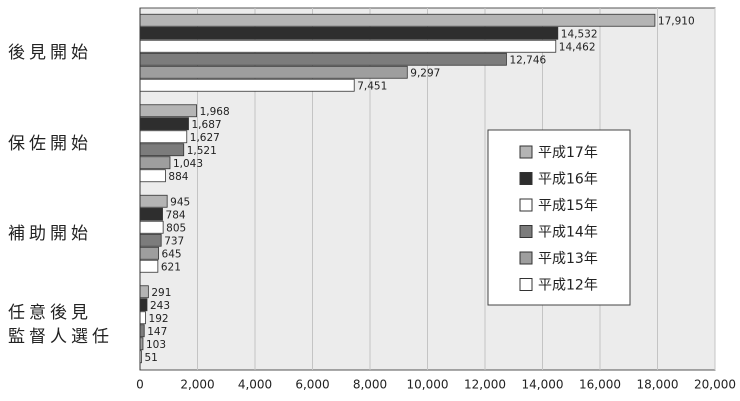 The height and width of the screenshot is (401, 740). I want to click on value-label: 737, so click(174, 241).